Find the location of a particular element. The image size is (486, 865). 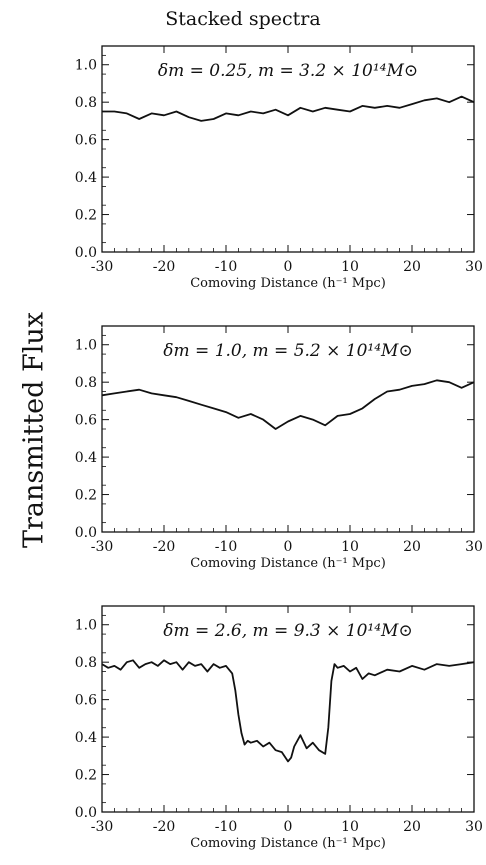

panel-1-ytick-label: 0.6 is located at coordinates (86, 141).